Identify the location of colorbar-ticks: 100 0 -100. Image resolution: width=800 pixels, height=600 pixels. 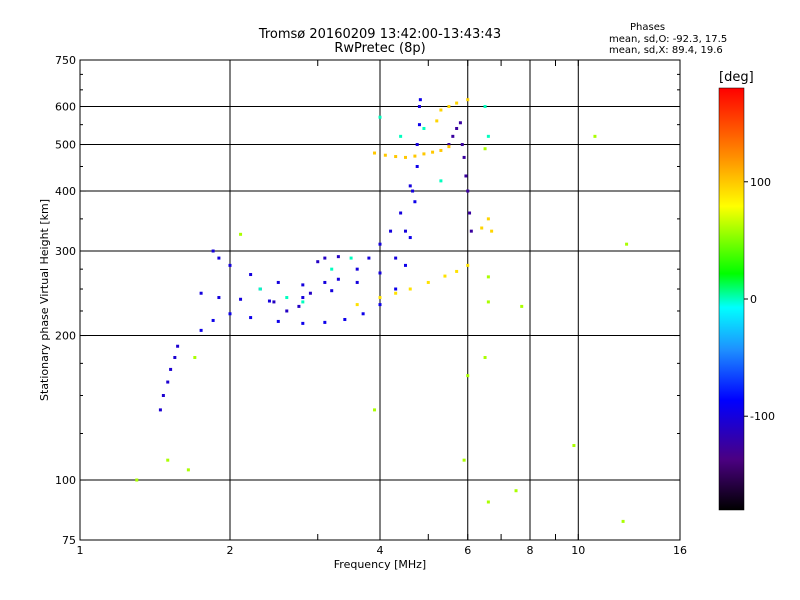
(759, 299).